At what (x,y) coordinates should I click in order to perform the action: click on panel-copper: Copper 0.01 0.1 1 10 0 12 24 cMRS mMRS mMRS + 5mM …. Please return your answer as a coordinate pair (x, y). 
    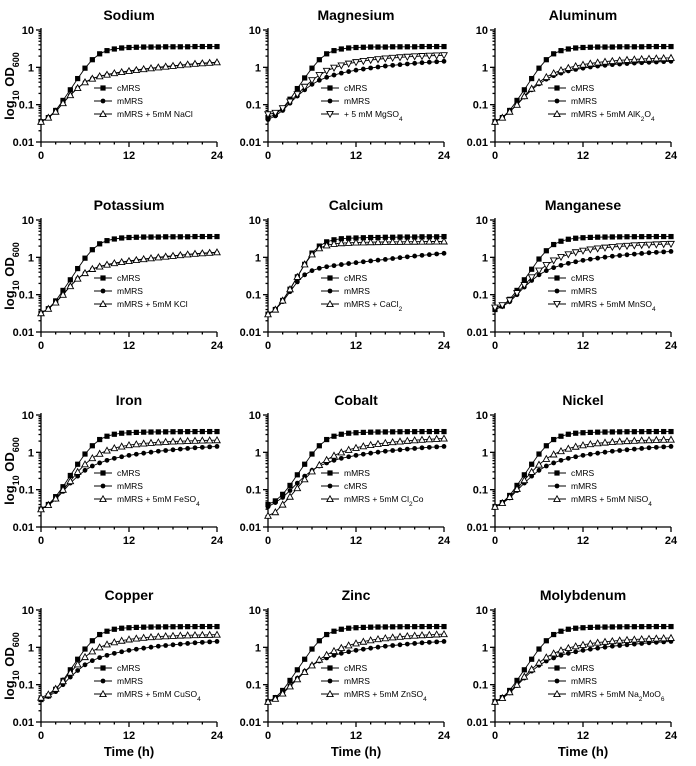
    Looking at the image, I should click on (113, 673).